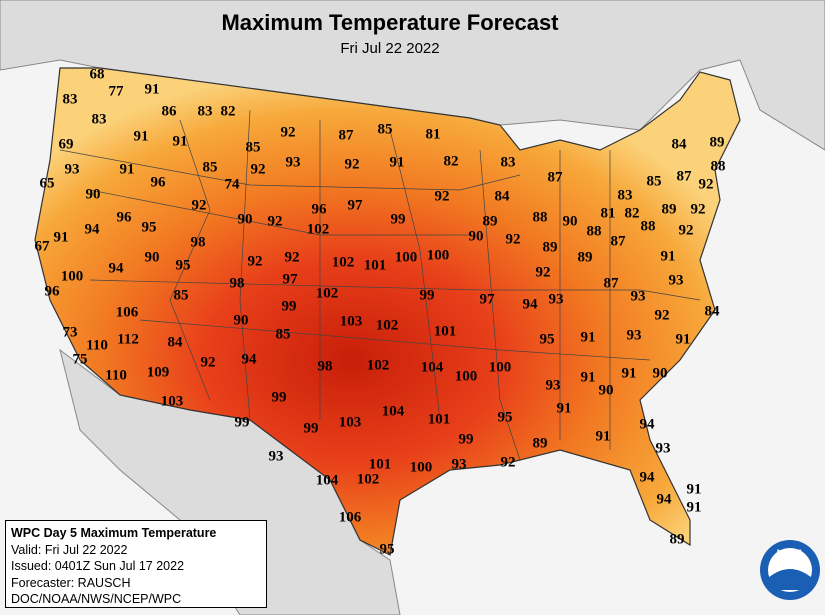 This screenshot has width=825, height=615. What do you see at coordinates (713, 311) in the screenshot?
I see `temp-label: 84` at bounding box center [713, 311].